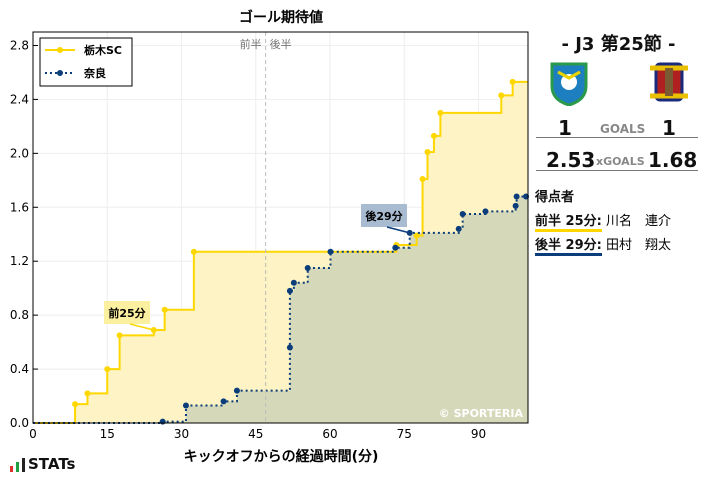  What do you see at coordinates (404, 434) in the screenshot?
I see `x-tick-label: 75` at bounding box center [404, 434].